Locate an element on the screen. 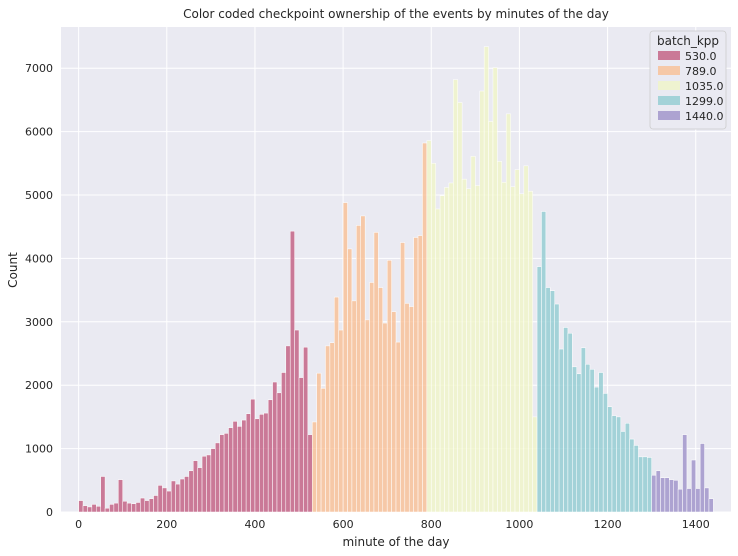  y-tick-label: 0 is located at coordinates (49, 512).